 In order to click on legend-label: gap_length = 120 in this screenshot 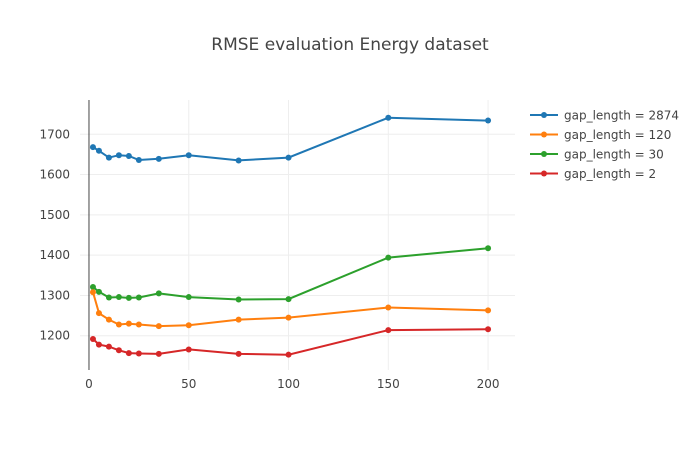, I will do `click(617, 135)`.